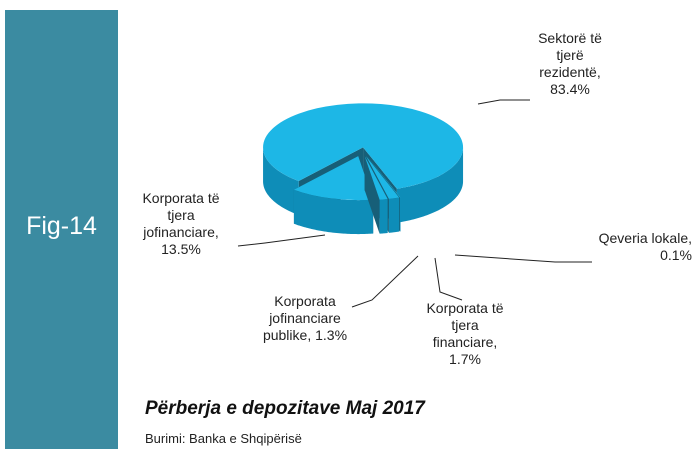 This screenshot has height=449, width=696. Describe the element at coordinates (570, 55) in the screenshot. I see `category-label: Sektorë të tjerë rezidentë,` at that location.